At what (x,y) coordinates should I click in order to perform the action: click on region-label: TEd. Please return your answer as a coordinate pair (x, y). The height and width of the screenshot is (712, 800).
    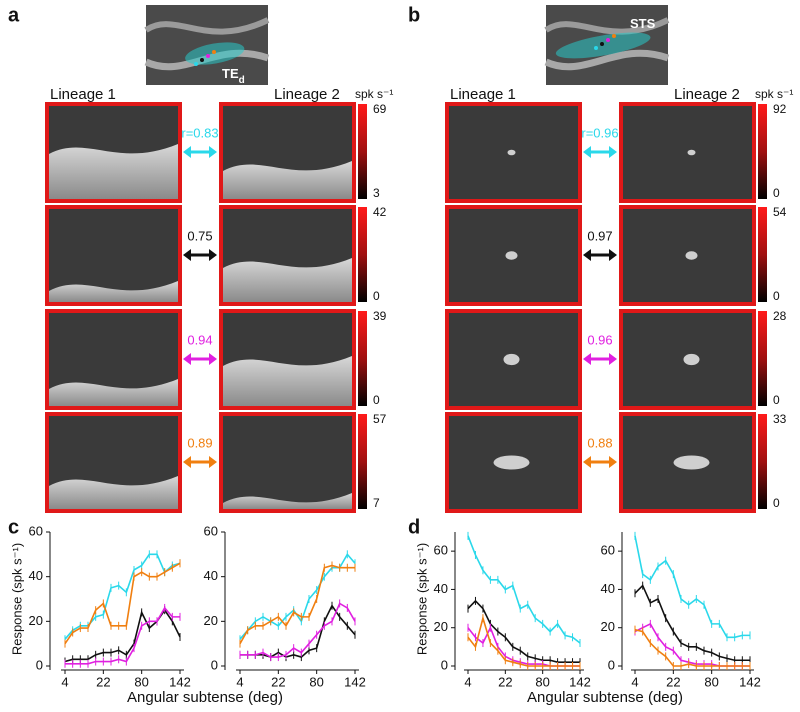
    Looking at the image, I should click on (233, 75).